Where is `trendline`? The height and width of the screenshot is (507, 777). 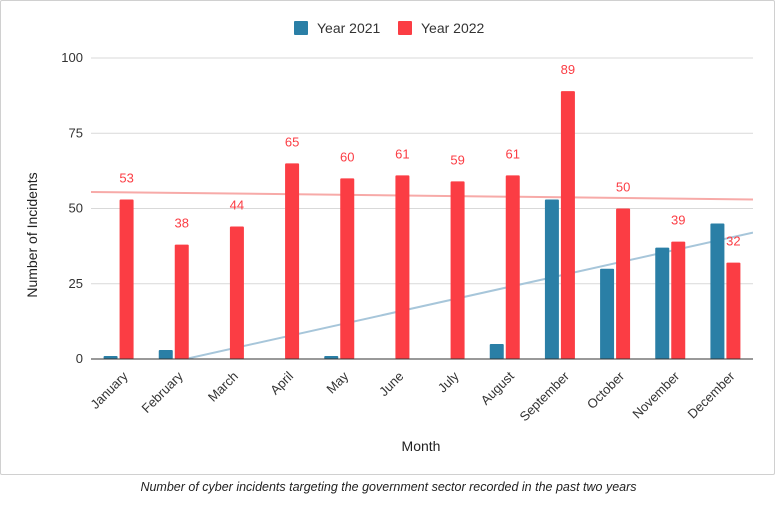 trendline is located at coordinates (422, 195).